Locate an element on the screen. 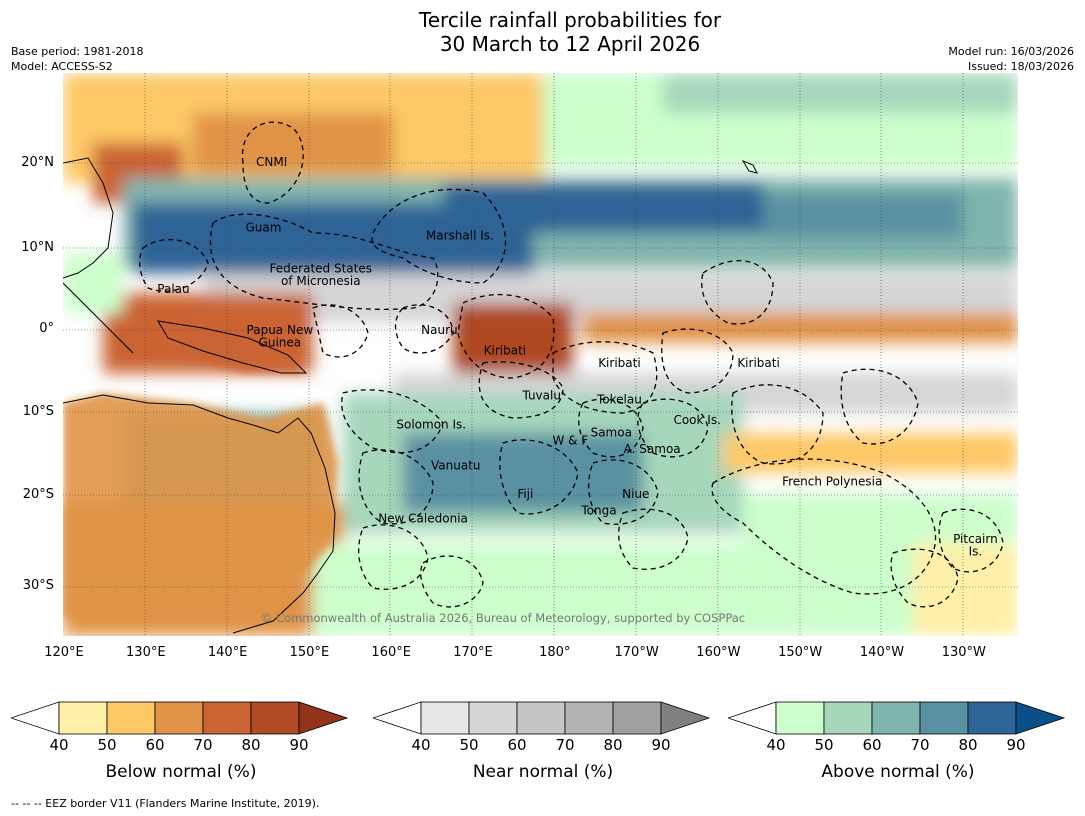 The width and height of the screenshot is (1085, 816). title-line-2: 30 March to 12 April 2026 is located at coordinates (570, 44).